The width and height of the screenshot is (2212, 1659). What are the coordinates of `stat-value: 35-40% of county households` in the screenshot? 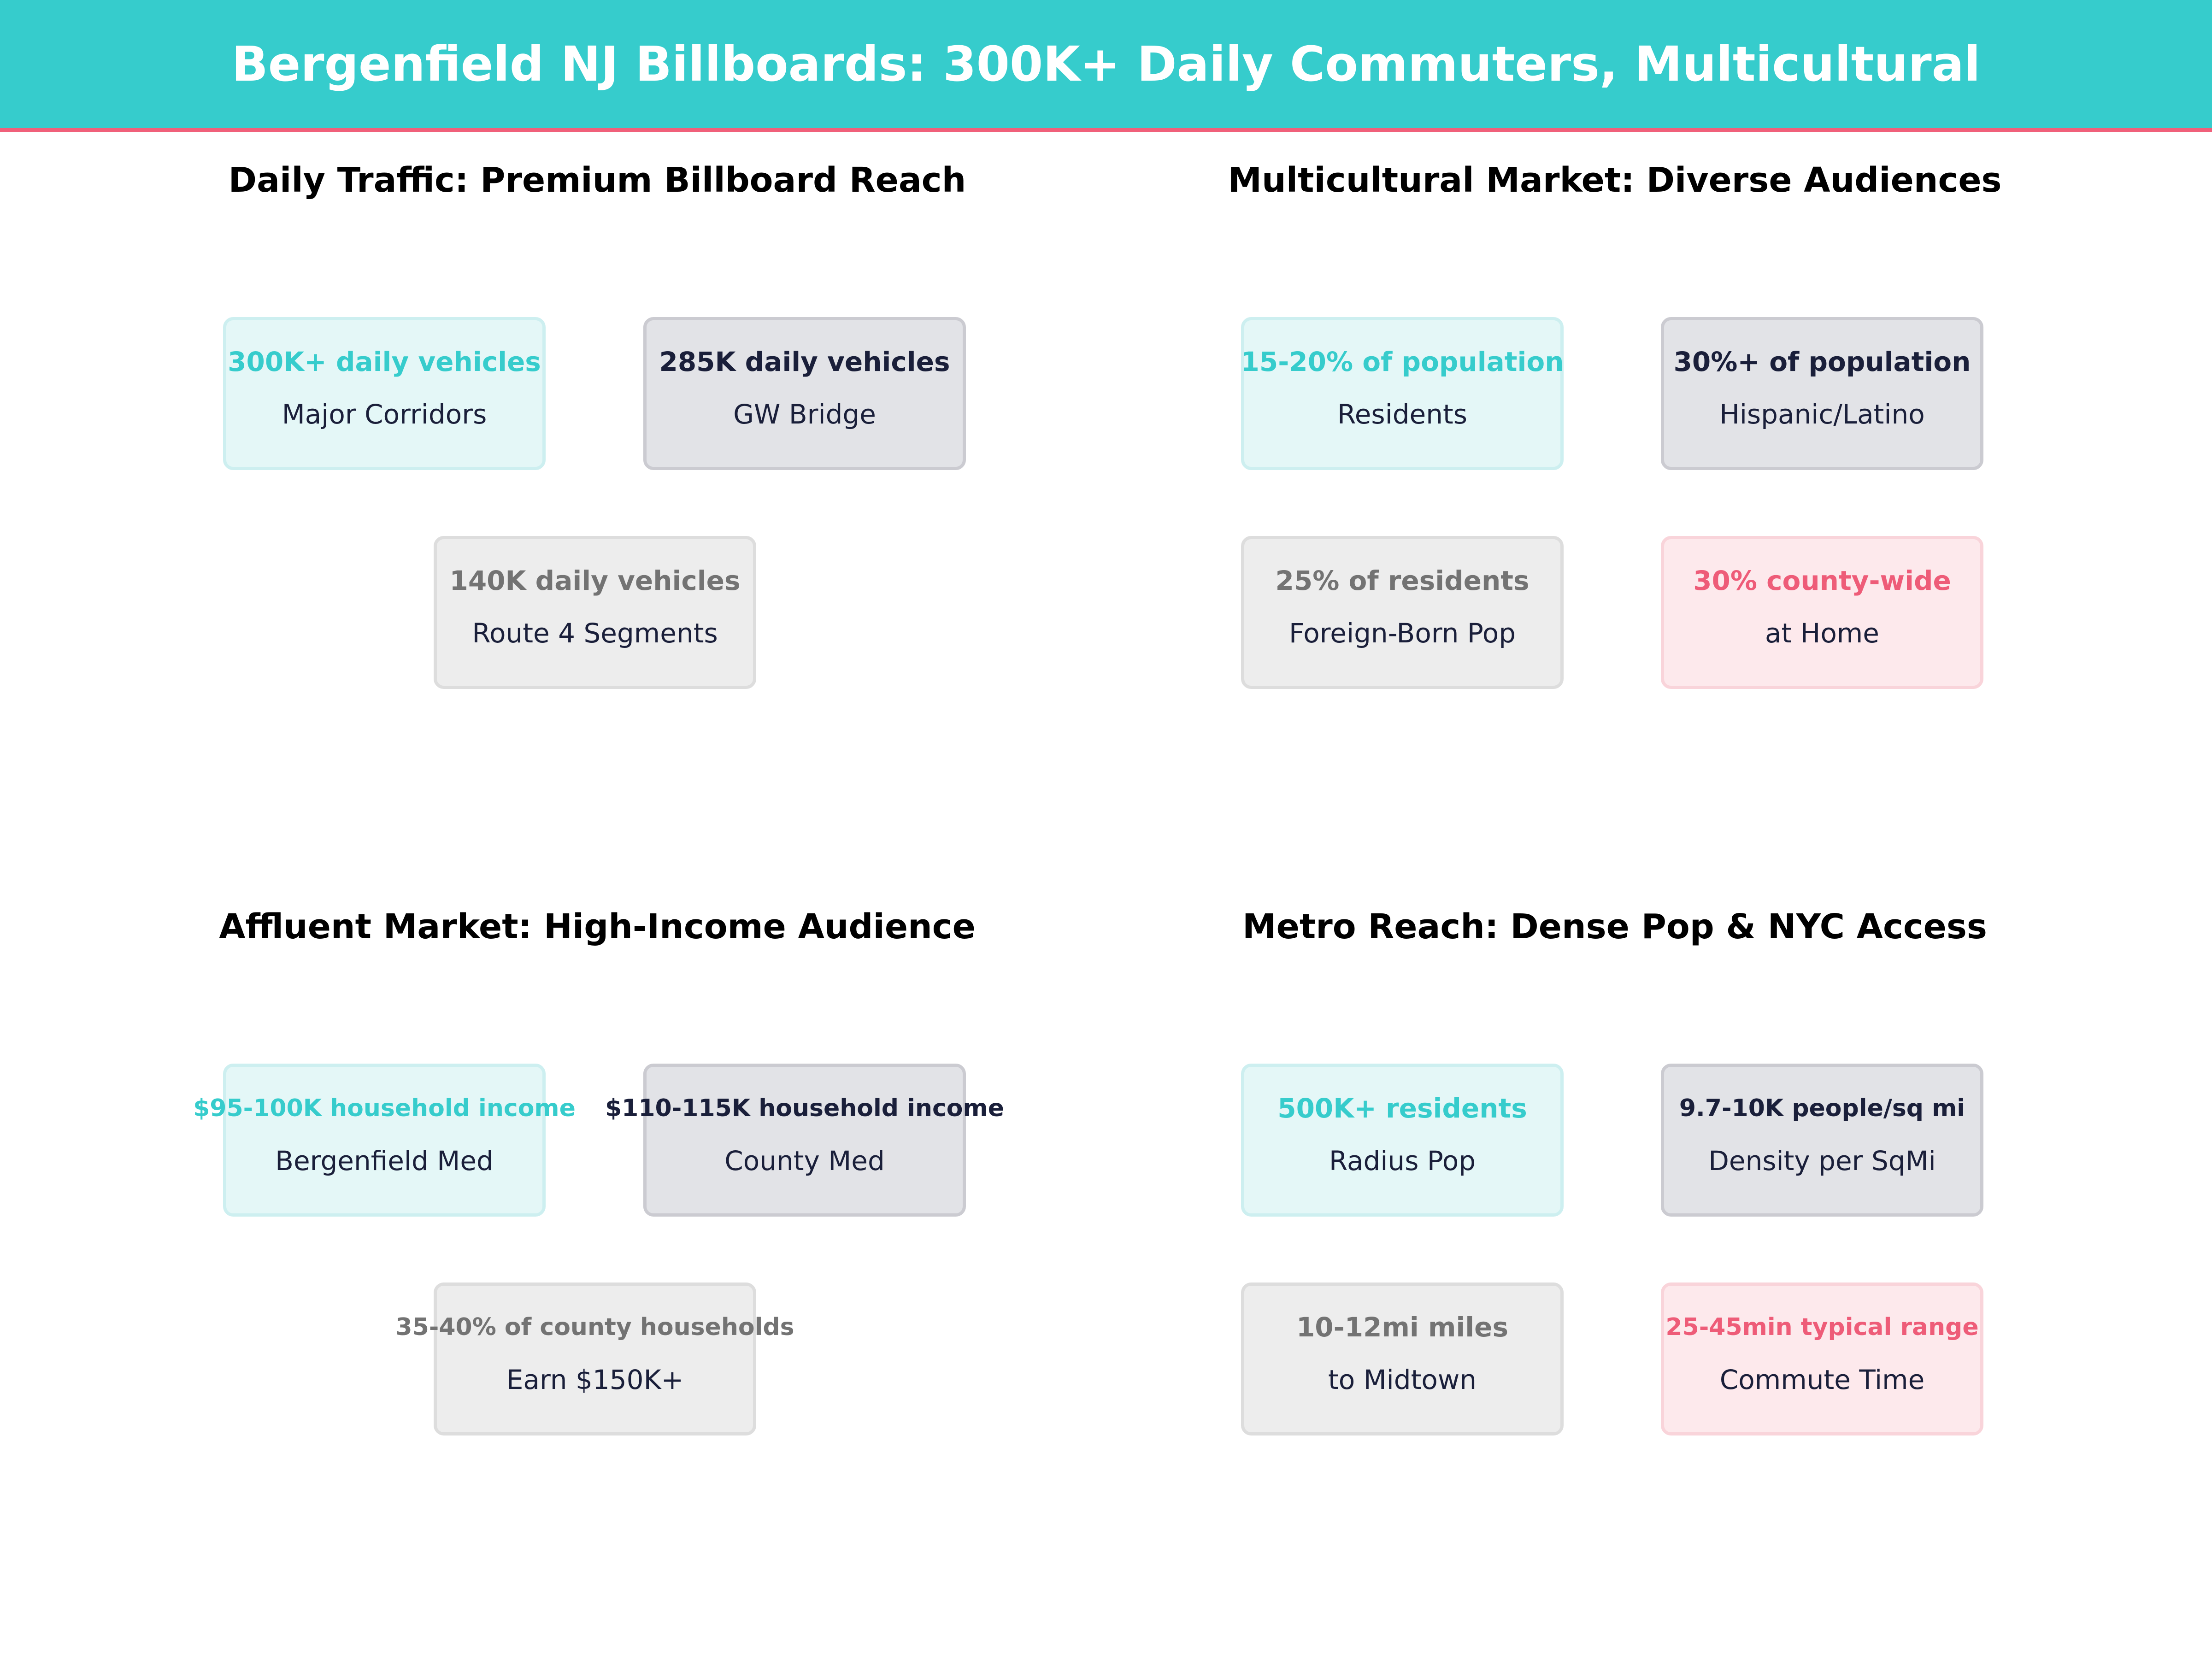 It's located at (594, 1327).